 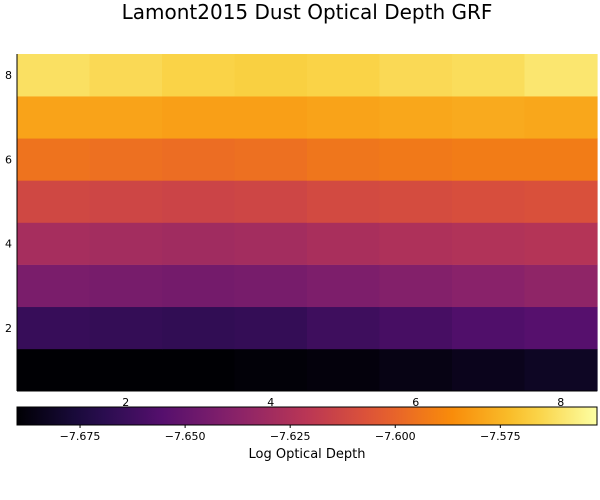 What do you see at coordinates (395, 436) in the screenshot?
I see `colorbar-tick-label: −7.600` at bounding box center [395, 436].